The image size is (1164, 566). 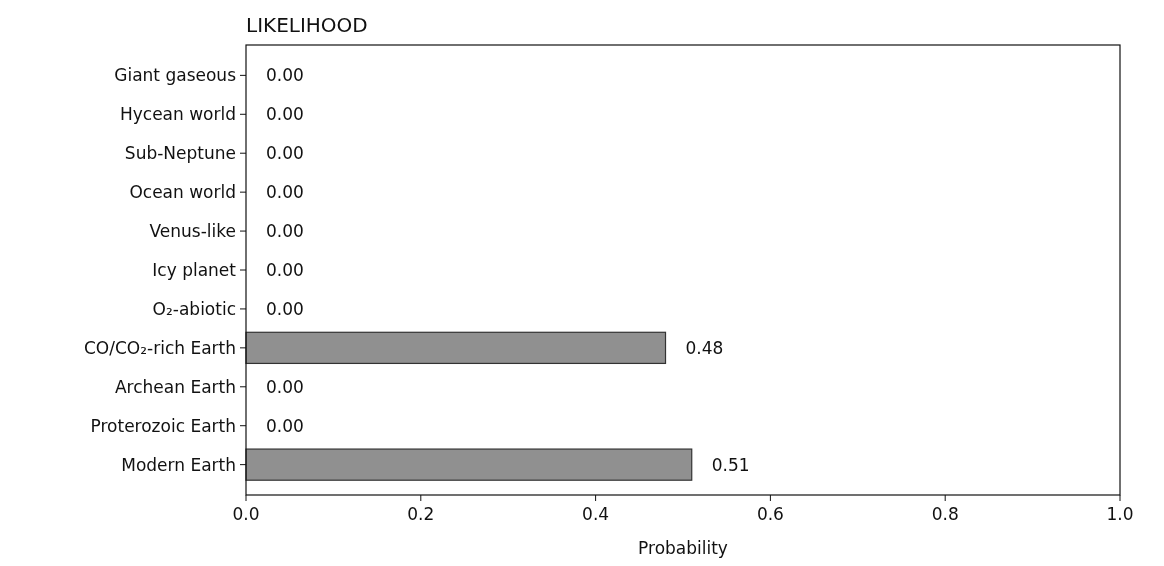 What do you see at coordinates (770, 514) in the screenshot?
I see `x-tick-label: 0.6` at bounding box center [770, 514].